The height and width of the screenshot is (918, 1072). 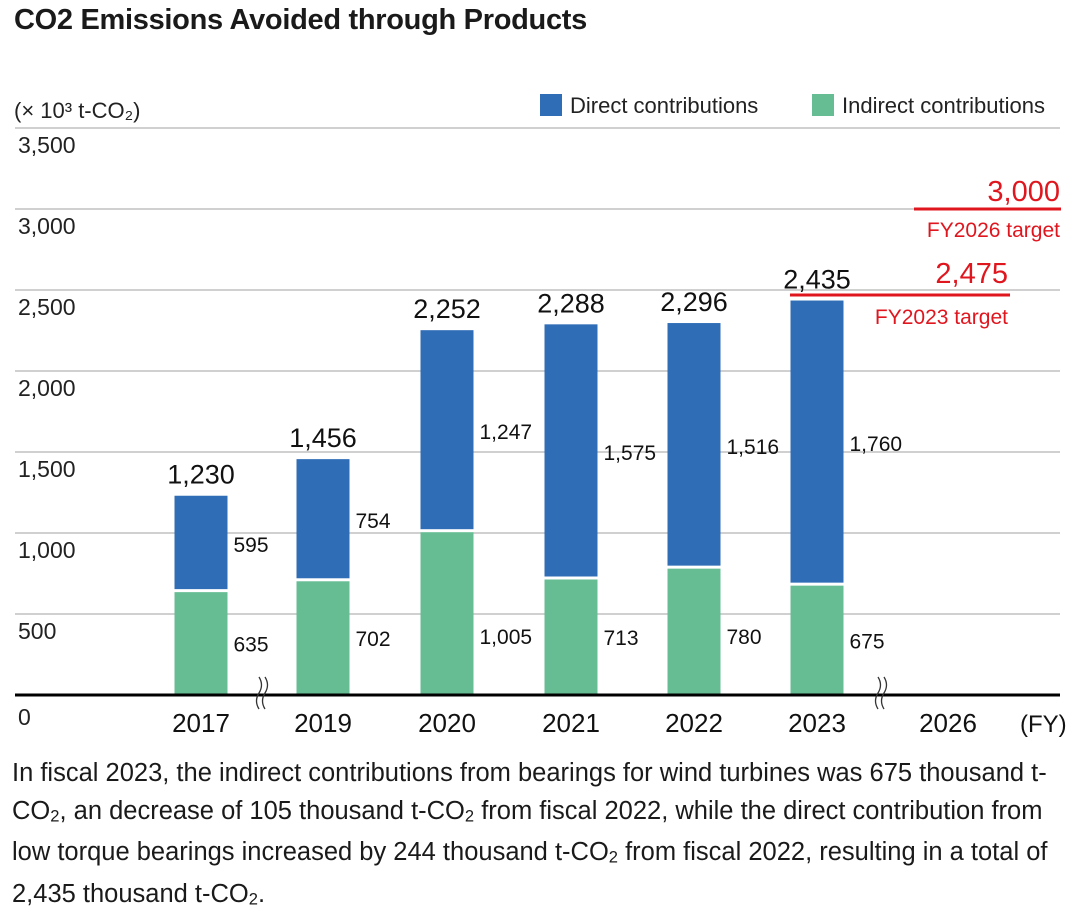 I want to click on x-tick-label: 2022, so click(x=694, y=723).